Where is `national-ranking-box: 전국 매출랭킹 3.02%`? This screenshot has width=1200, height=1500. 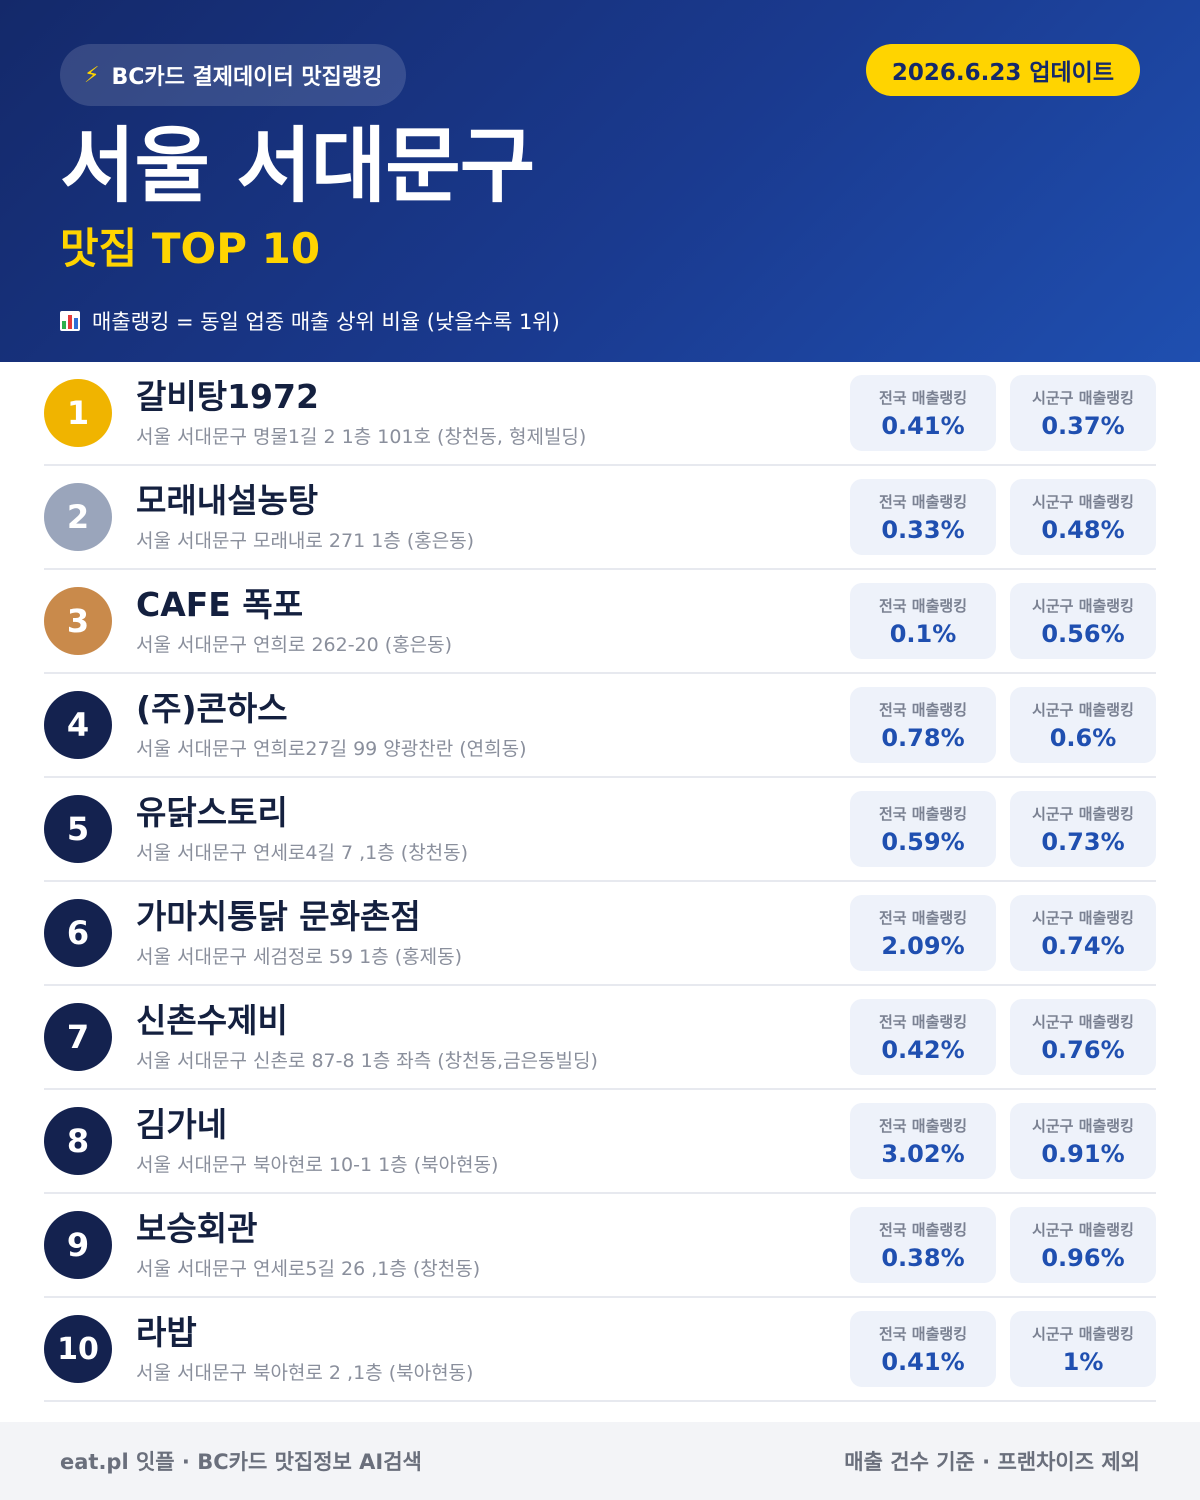 national-ranking-box: 전국 매출랭킹 3.02% is located at coordinates (923, 1141).